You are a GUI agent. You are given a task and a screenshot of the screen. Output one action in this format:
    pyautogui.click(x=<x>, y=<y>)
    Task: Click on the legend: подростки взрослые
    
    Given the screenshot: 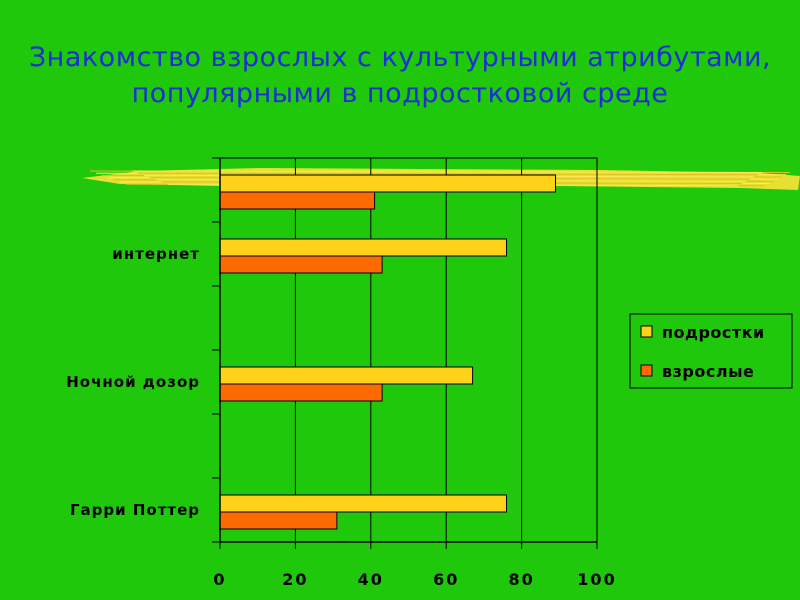 What is the action you would take?
    pyautogui.click(x=711, y=351)
    